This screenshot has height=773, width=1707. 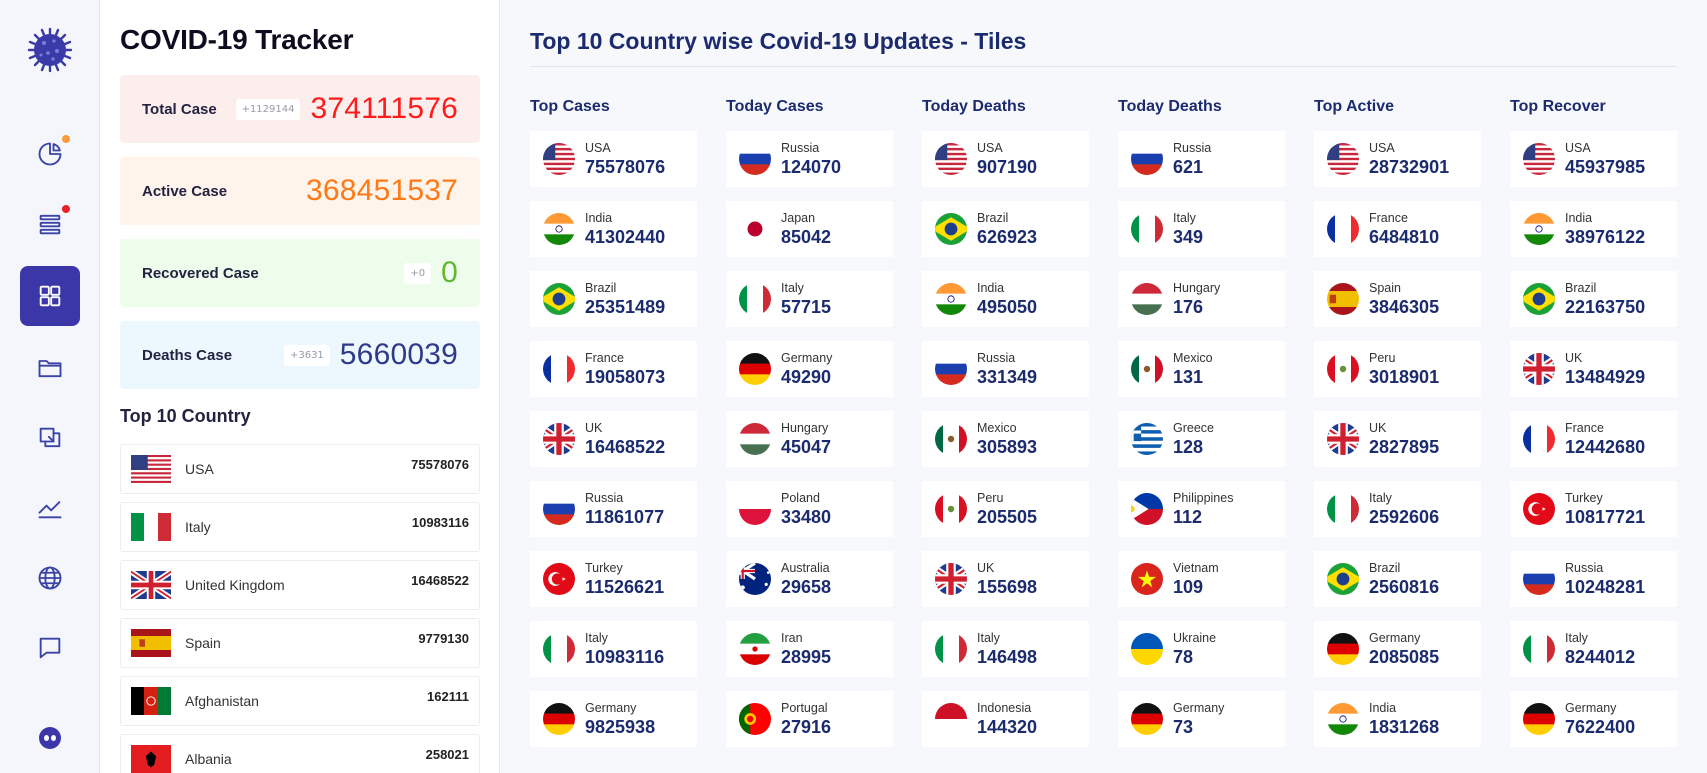 What do you see at coordinates (50, 508) in the screenshot?
I see `nav-trend-chart` at bounding box center [50, 508].